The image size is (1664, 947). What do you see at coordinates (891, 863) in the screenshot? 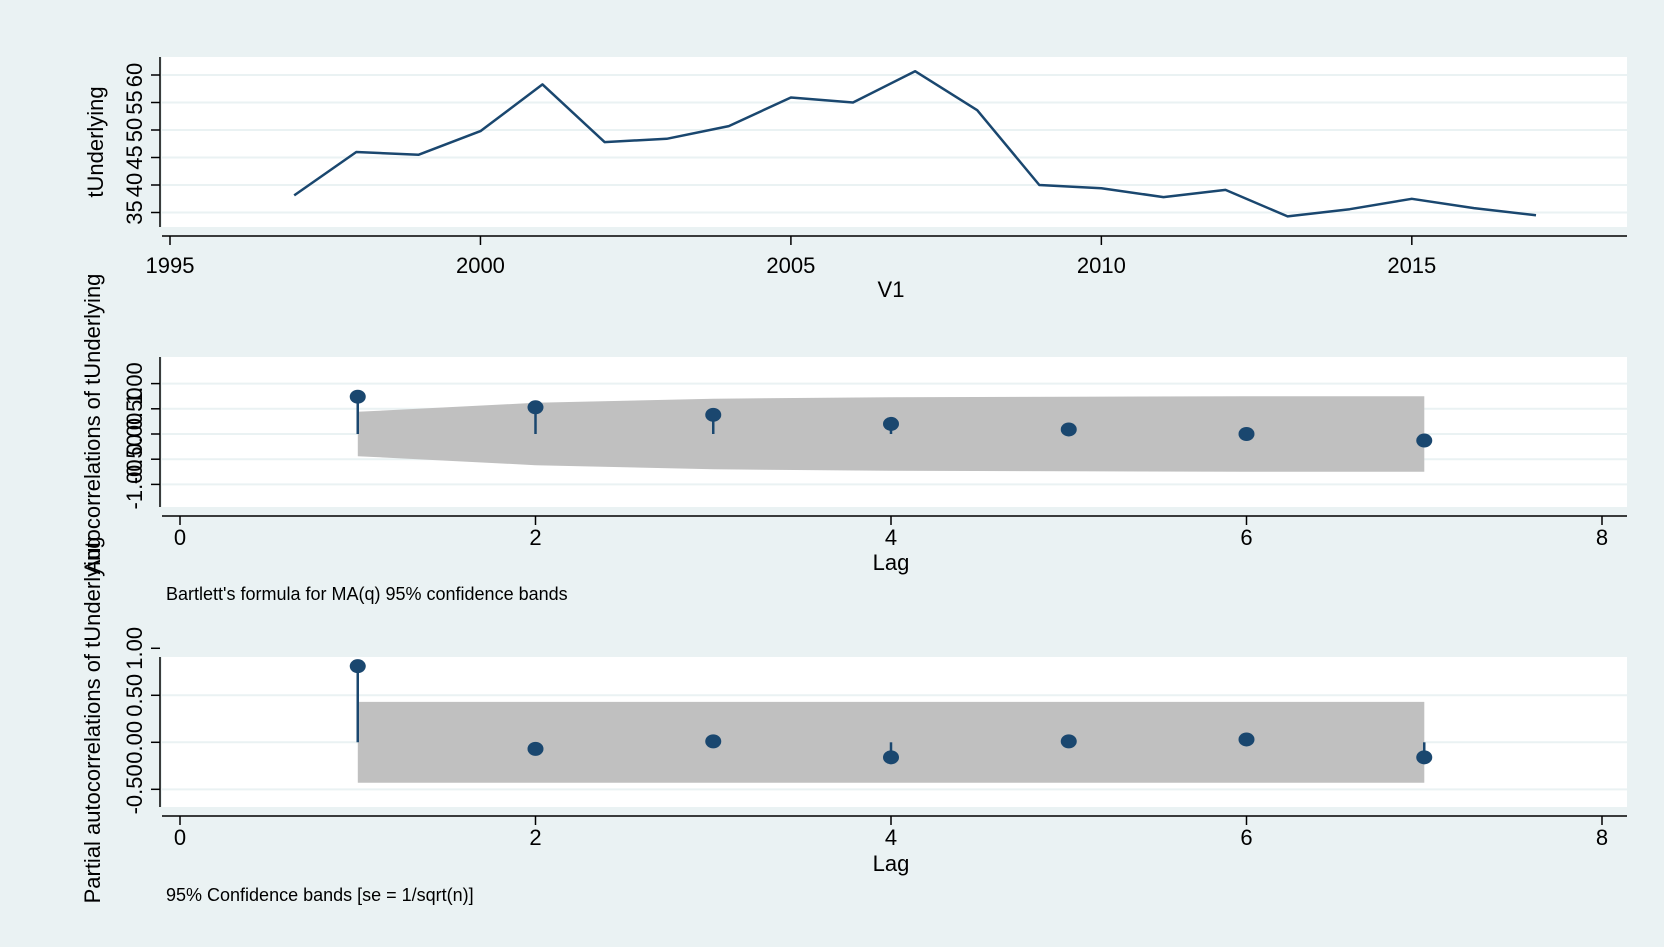
I see `pacf-x-axis-title: Lag` at bounding box center [891, 863].